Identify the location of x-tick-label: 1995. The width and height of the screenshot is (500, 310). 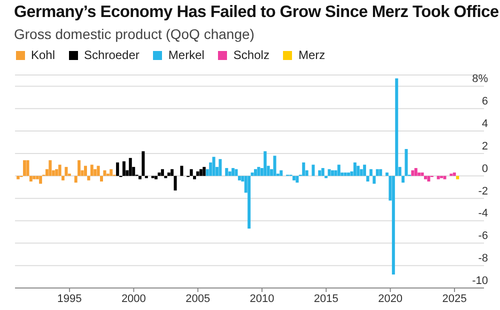
(69, 298).